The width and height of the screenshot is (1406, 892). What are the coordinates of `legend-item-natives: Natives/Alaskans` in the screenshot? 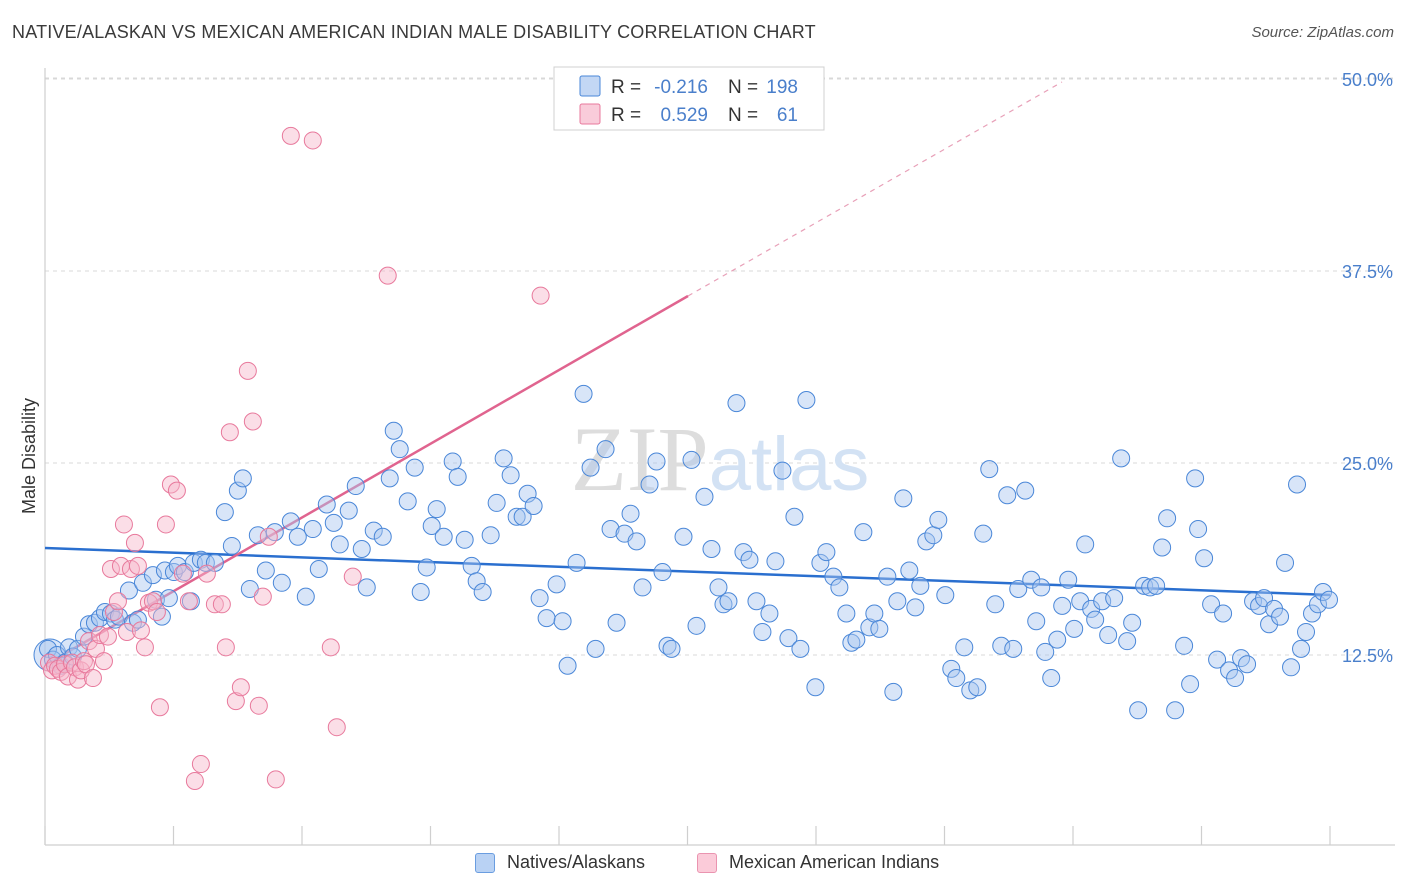 It's located at (560, 862).